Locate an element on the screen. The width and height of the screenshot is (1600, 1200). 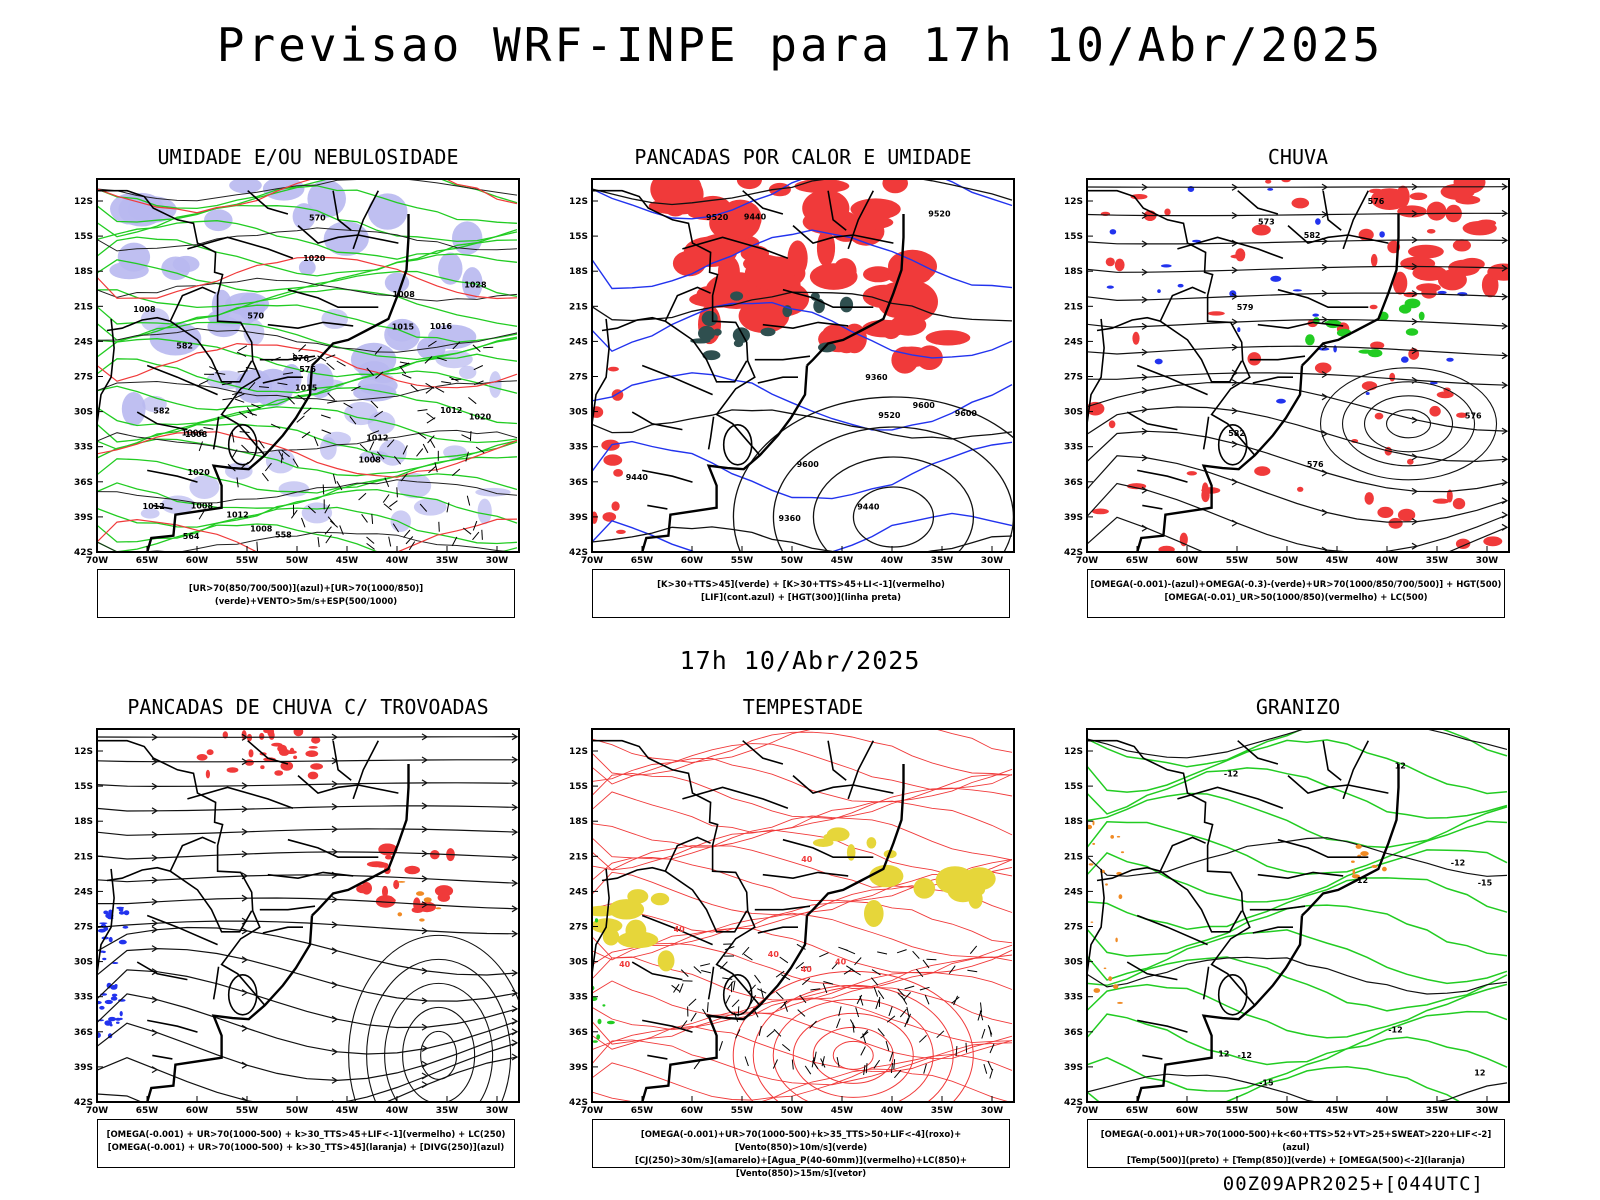
blue-divg-area is located at coordinates (111, 1025).